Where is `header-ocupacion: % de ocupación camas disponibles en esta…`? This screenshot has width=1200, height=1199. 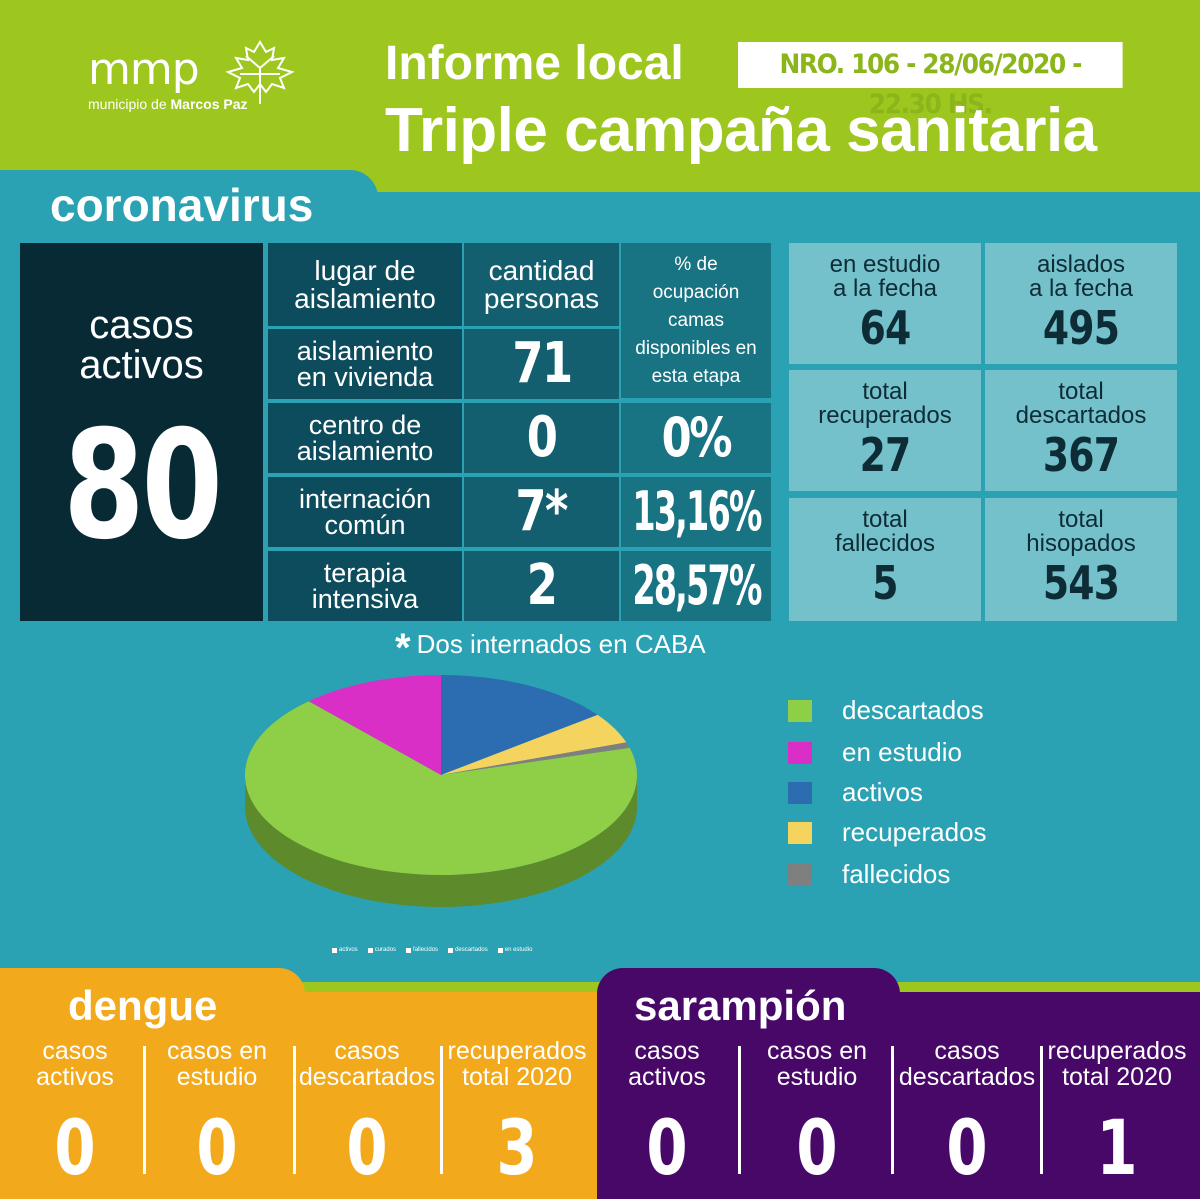
header-ocupacion: % de ocupación camas disponibles en esta… is located at coordinates (696, 320).